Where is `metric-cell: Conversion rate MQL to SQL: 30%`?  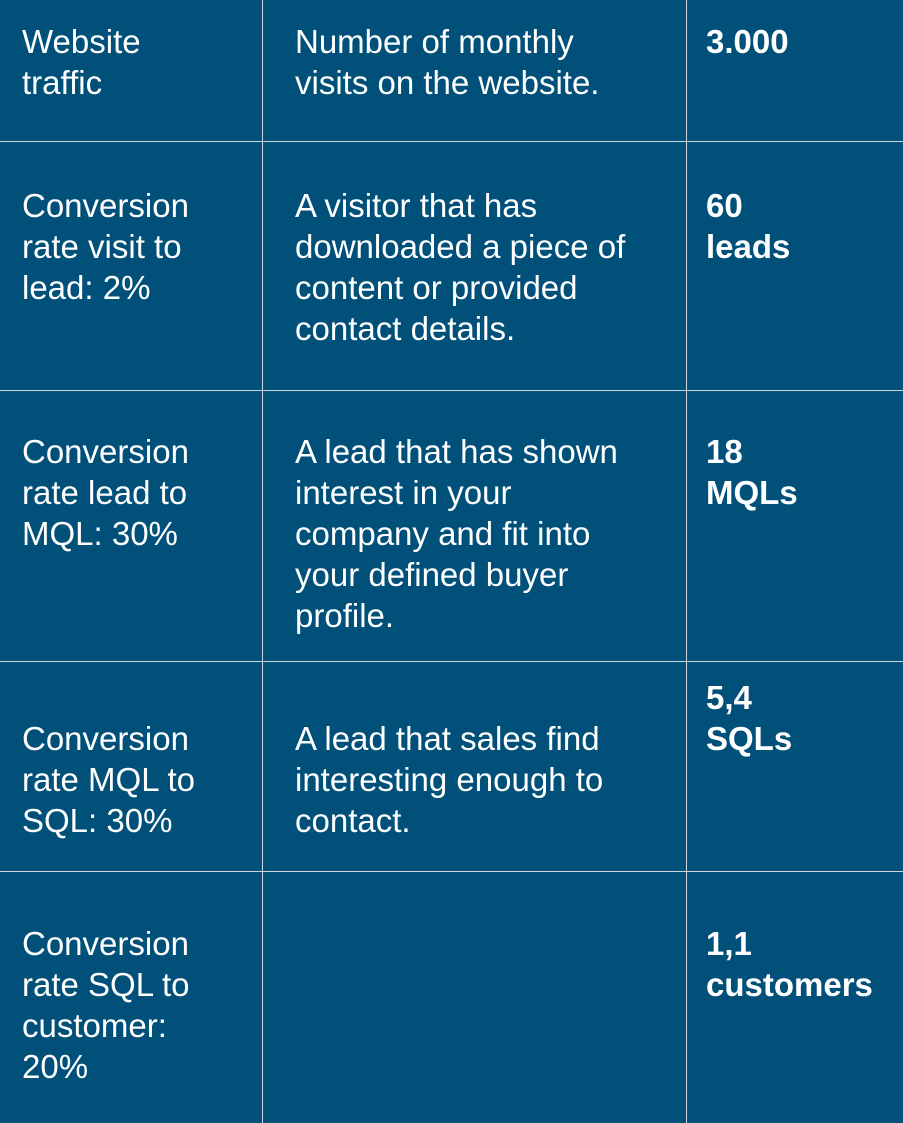
metric-cell: Conversion rate MQL to SQL: 30% is located at coordinates (109, 779).